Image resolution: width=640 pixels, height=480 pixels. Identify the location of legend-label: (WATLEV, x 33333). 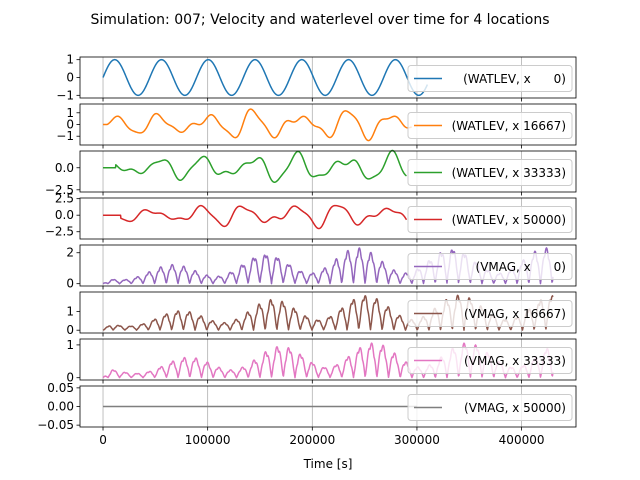
(509, 173).